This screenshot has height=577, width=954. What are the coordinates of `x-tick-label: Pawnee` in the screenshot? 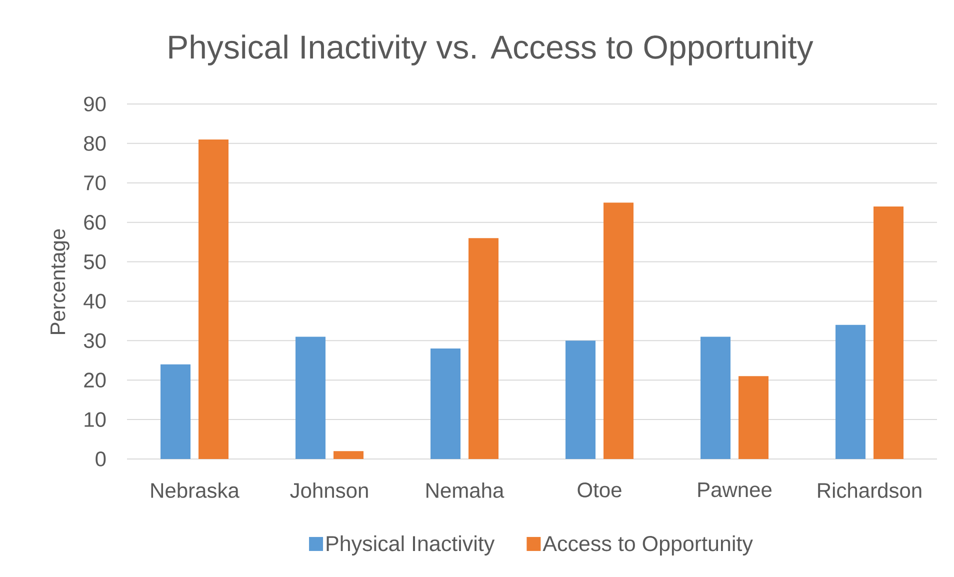 It's located at (735, 490).